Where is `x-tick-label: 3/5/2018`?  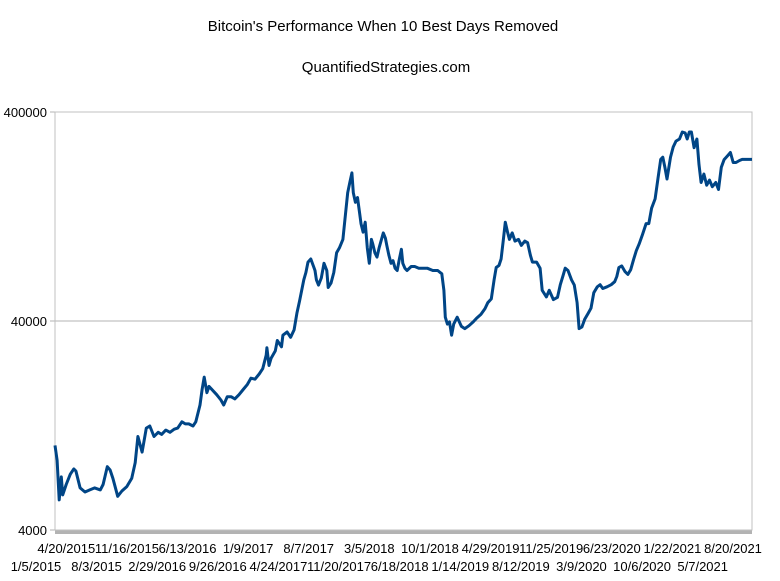
x-tick-label: 3/5/2018 is located at coordinates (369, 548).